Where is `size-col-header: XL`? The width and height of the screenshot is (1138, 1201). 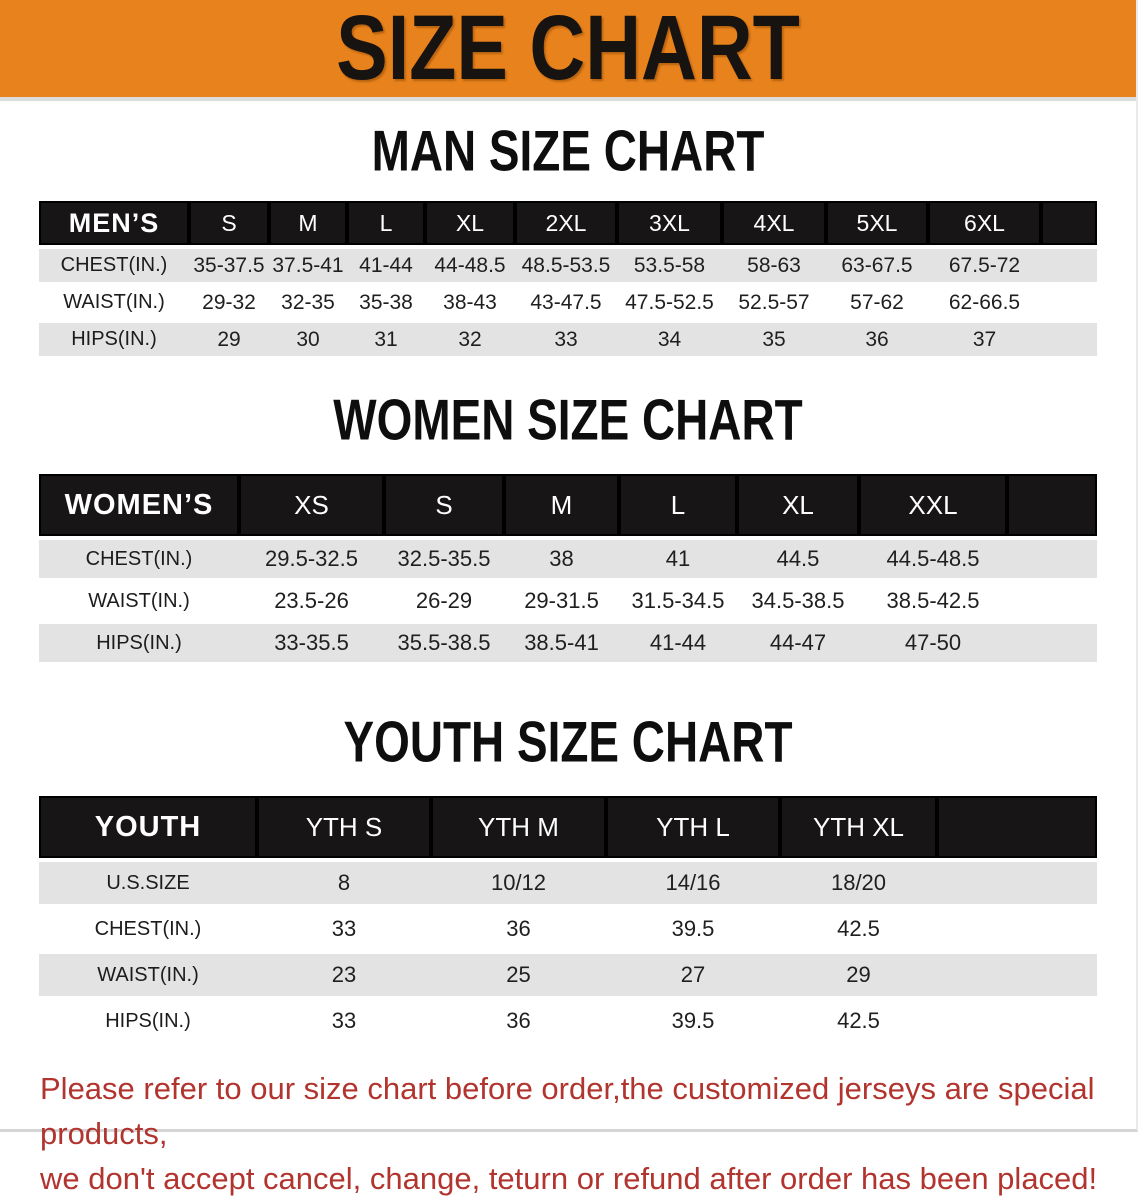 size-col-header: XL is located at coordinates (798, 505).